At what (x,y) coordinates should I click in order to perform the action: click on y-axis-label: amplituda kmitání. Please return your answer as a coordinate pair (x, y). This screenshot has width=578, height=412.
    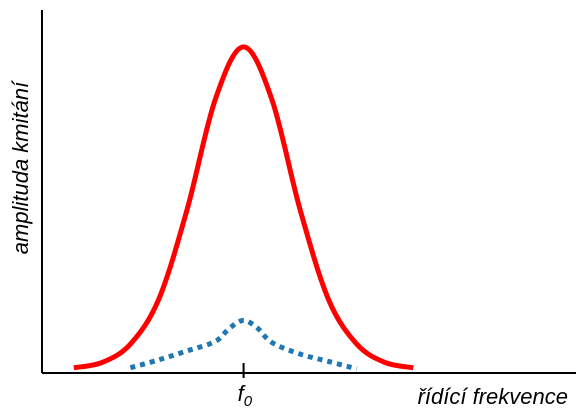
    Looking at the image, I should click on (20, 167).